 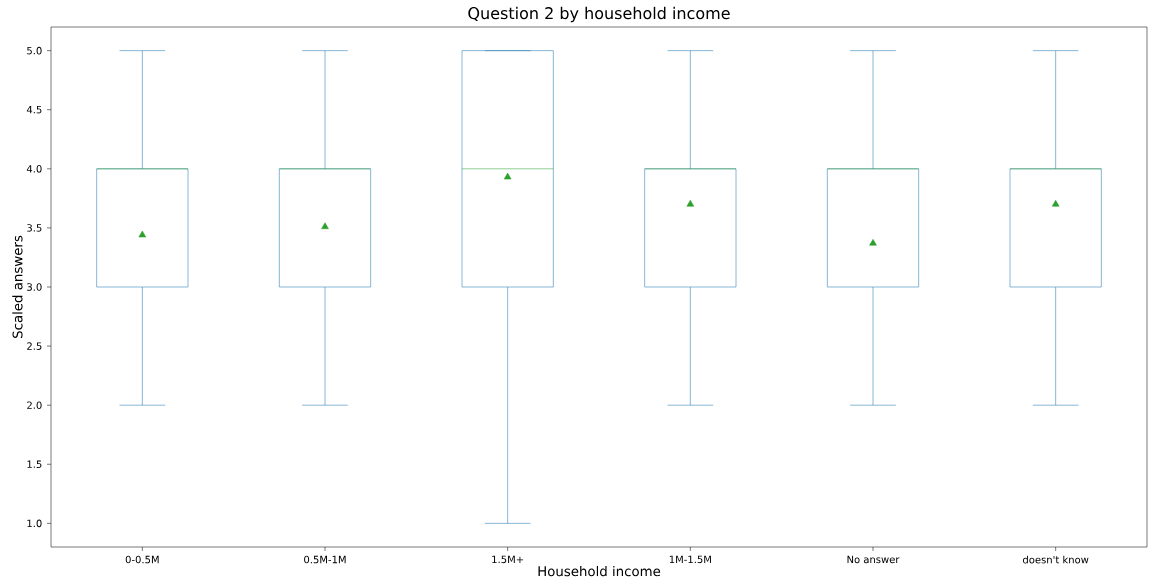 I want to click on y-tick-label: 4.5, so click(x=34, y=110).